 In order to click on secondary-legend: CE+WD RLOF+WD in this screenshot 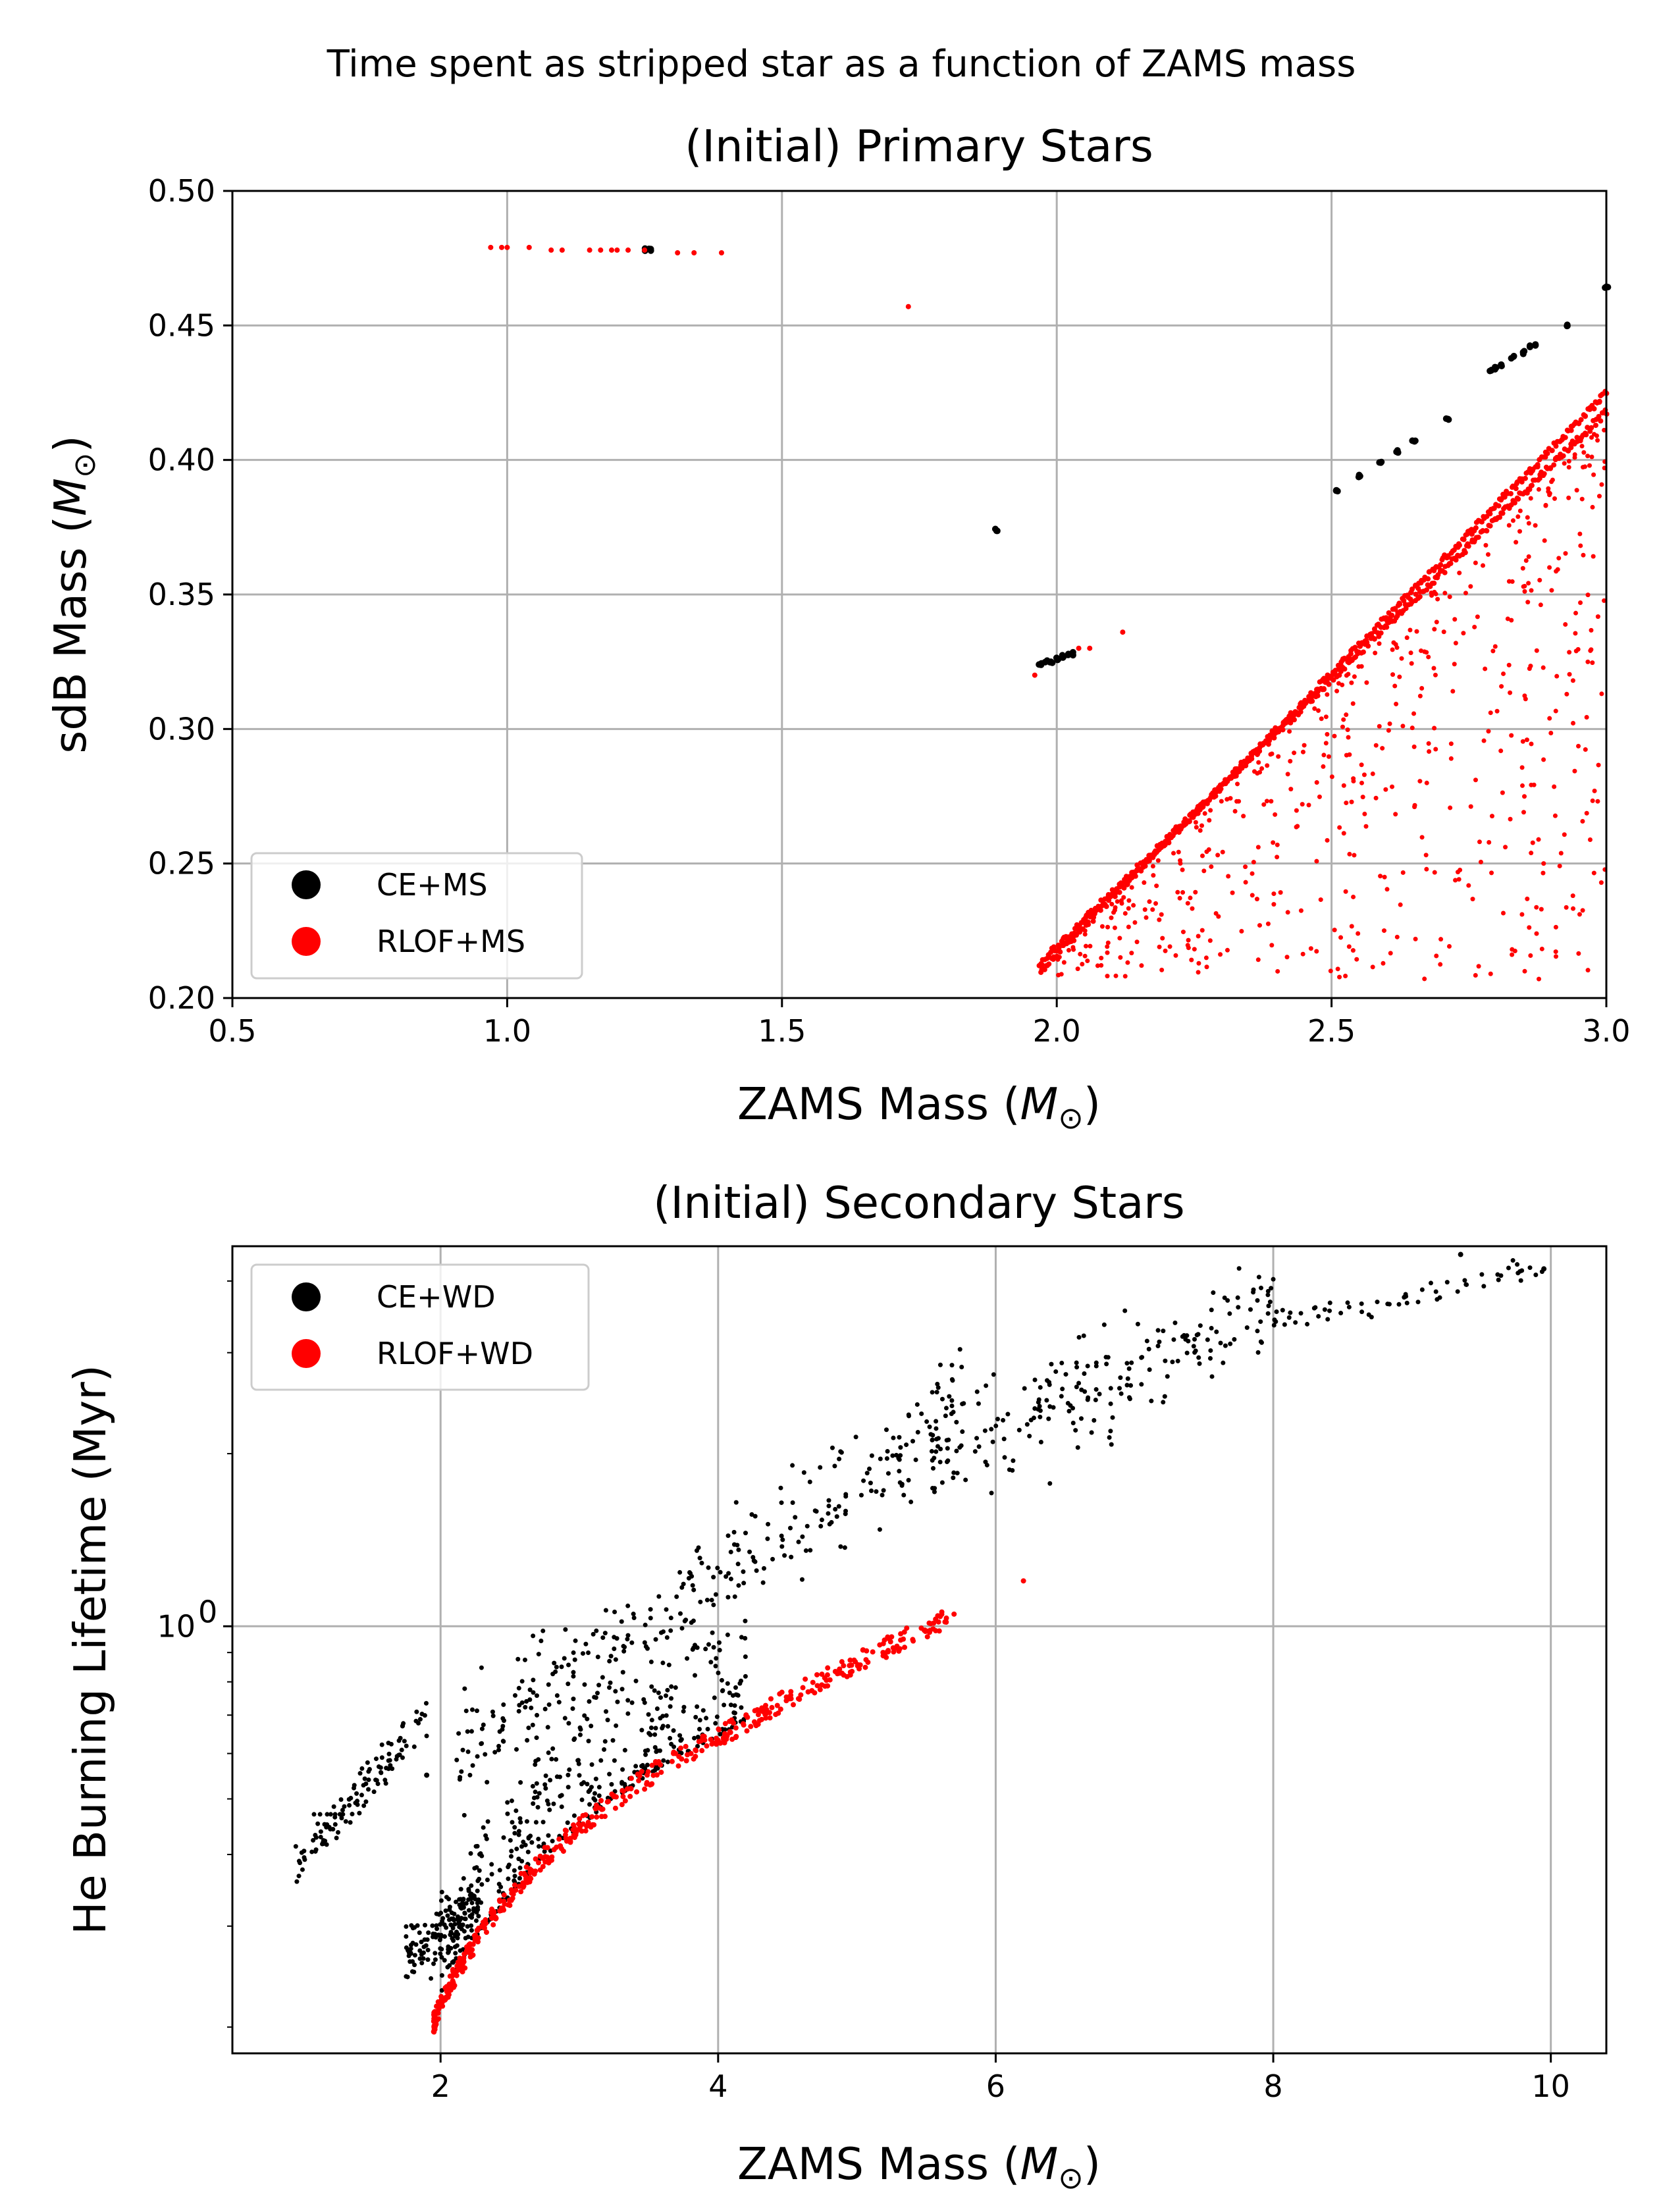, I will do `click(420, 1327)`.